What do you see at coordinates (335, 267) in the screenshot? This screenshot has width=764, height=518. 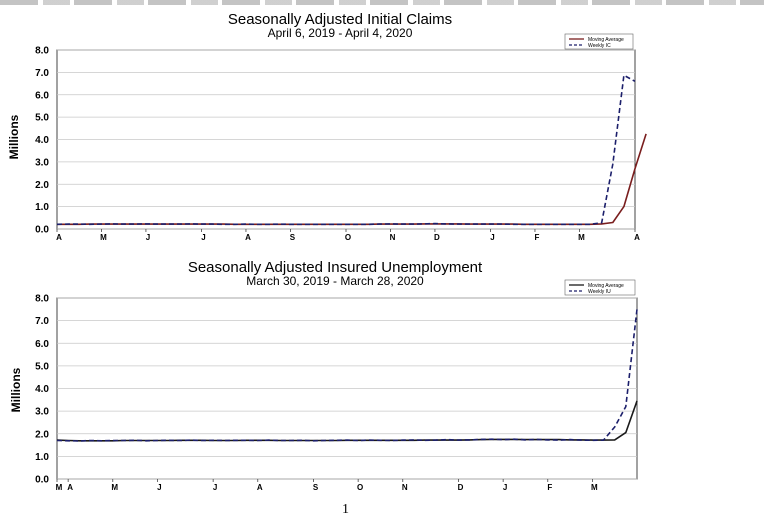 I see `chart-title: Seasonally Adjusted Insured Unemployment` at bounding box center [335, 267].